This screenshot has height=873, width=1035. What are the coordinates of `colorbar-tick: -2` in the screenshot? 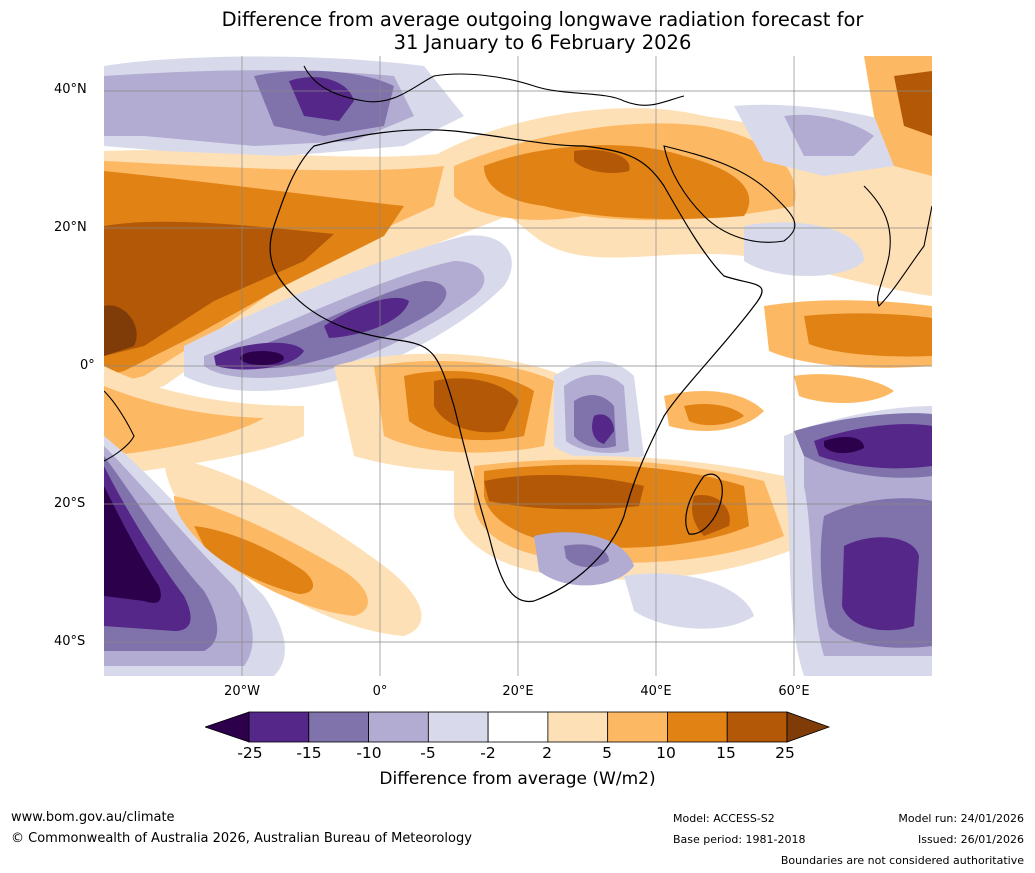 It's located at (488, 753).